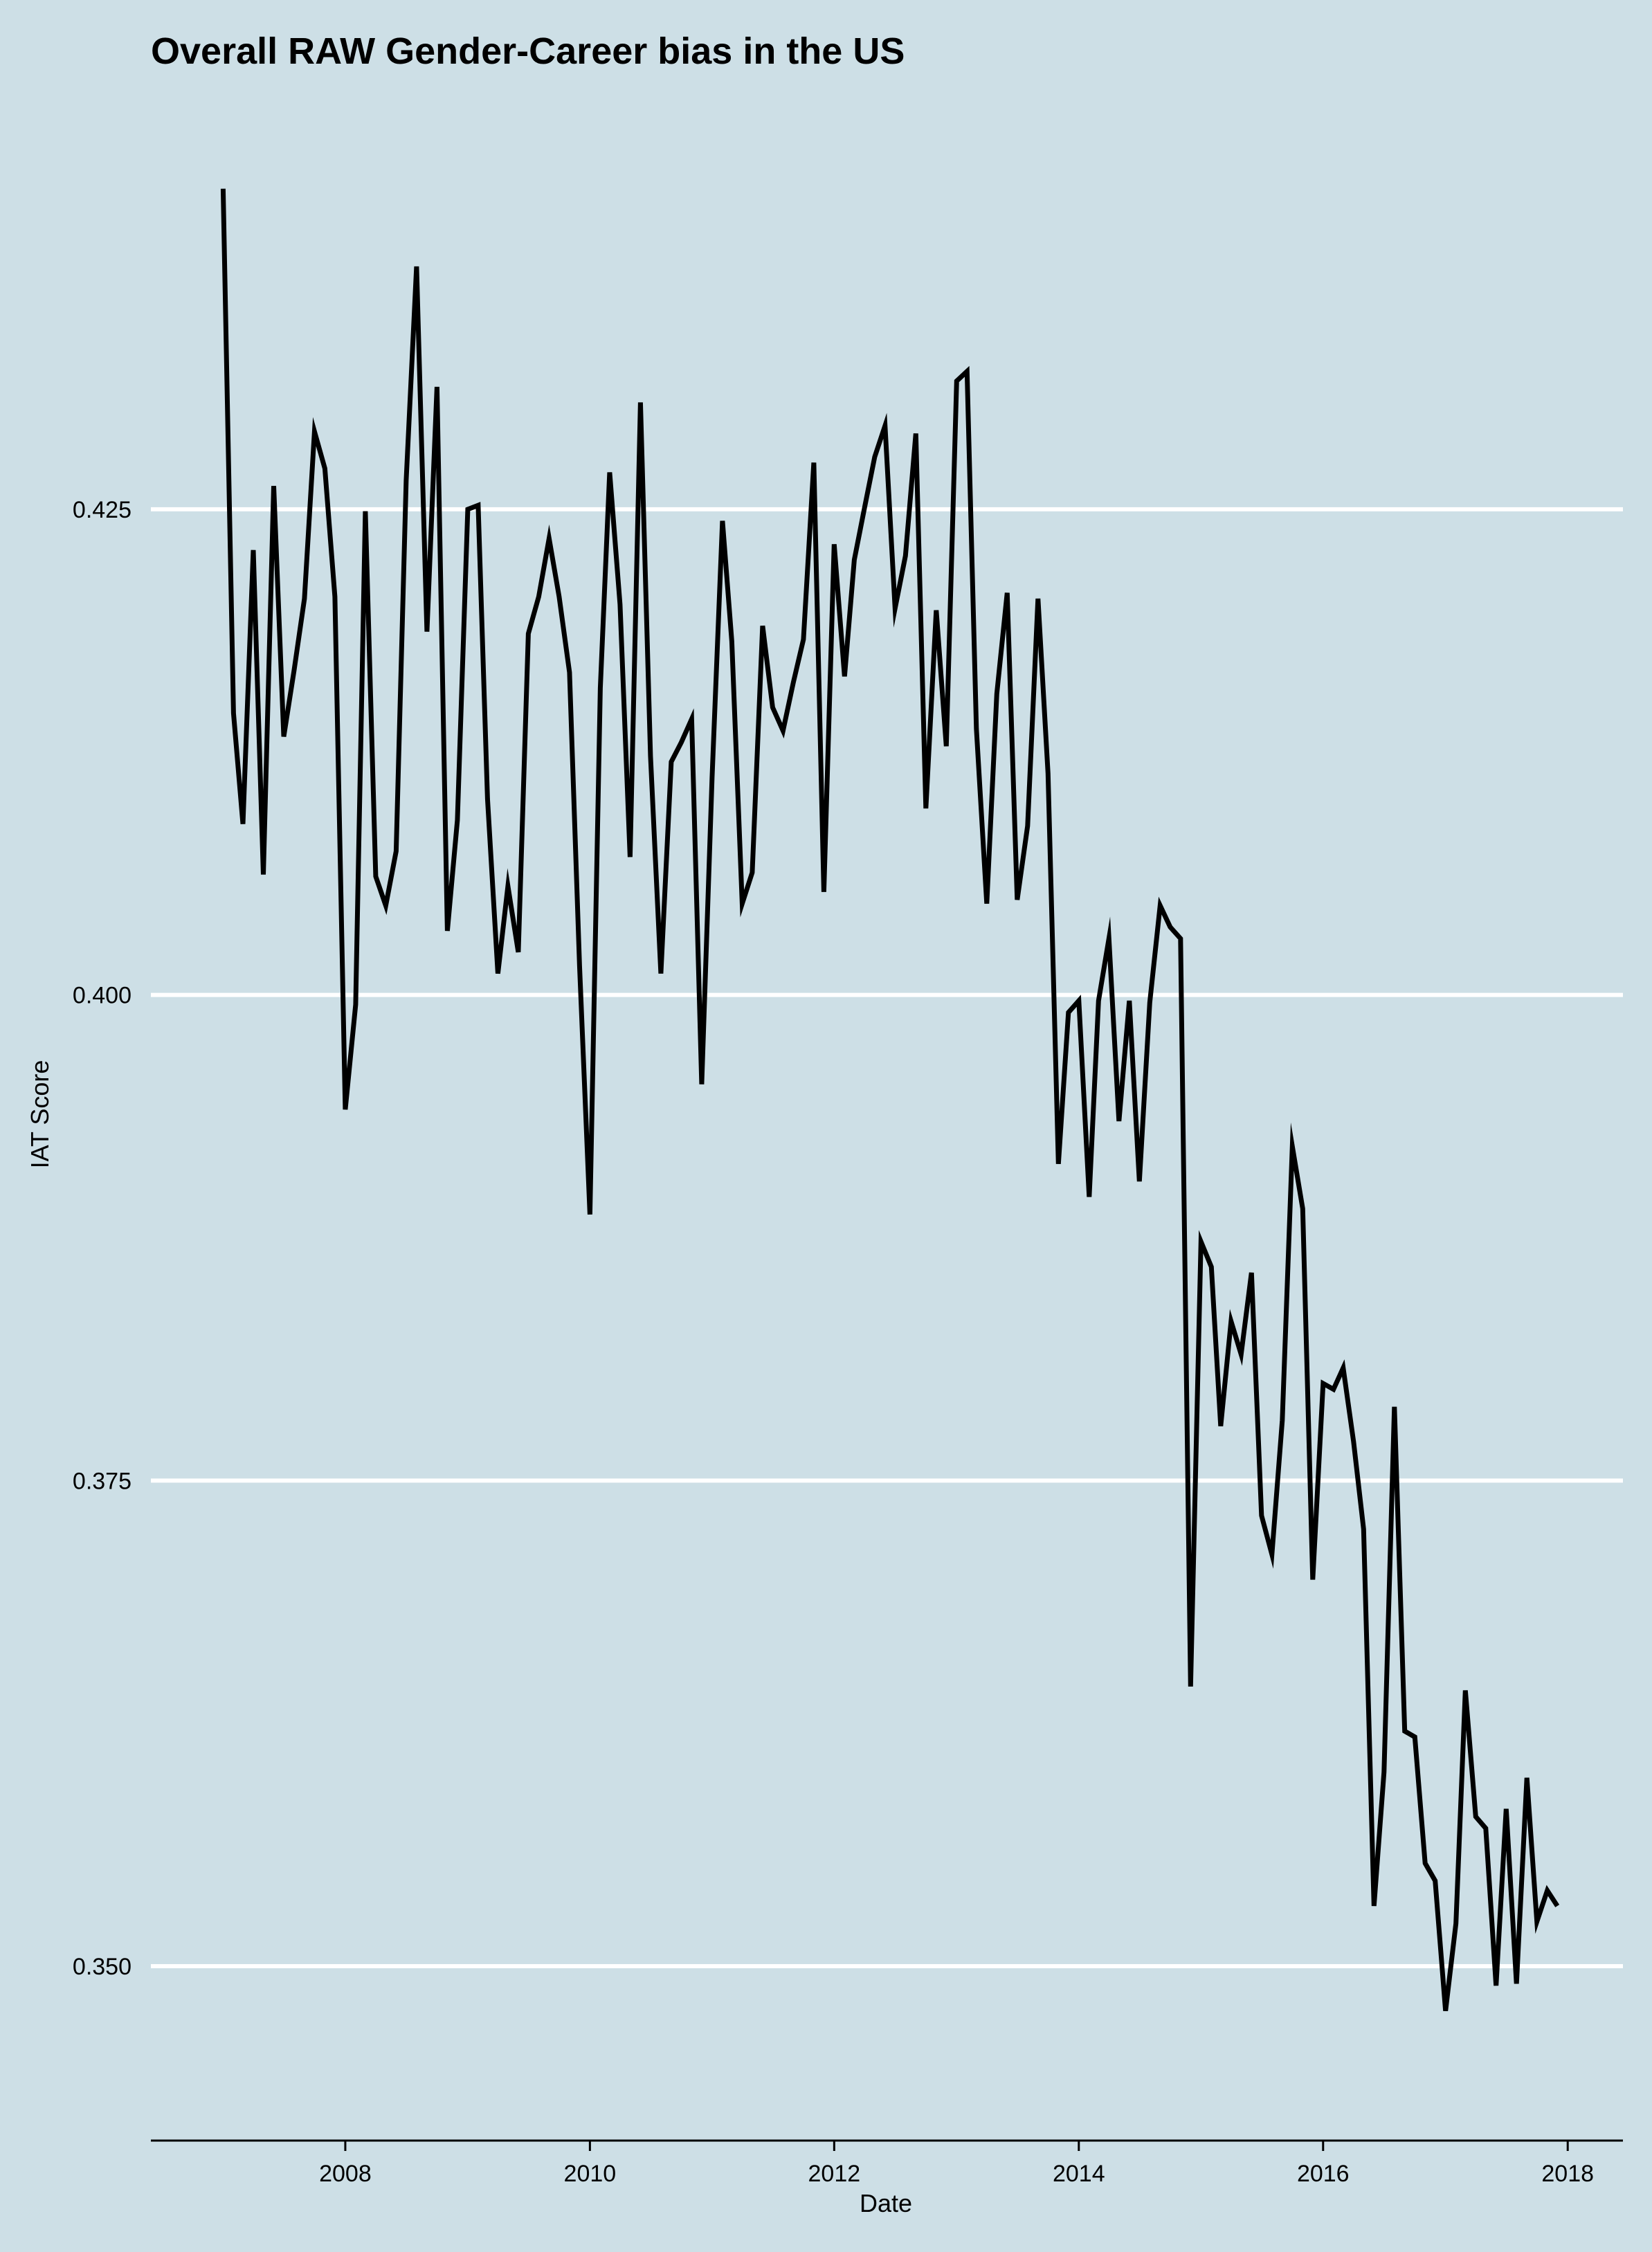 The image size is (1652, 2252). Describe the element at coordinates (102, 510) in the screenshot. I see `y-tick-label: 0.425` at that location.